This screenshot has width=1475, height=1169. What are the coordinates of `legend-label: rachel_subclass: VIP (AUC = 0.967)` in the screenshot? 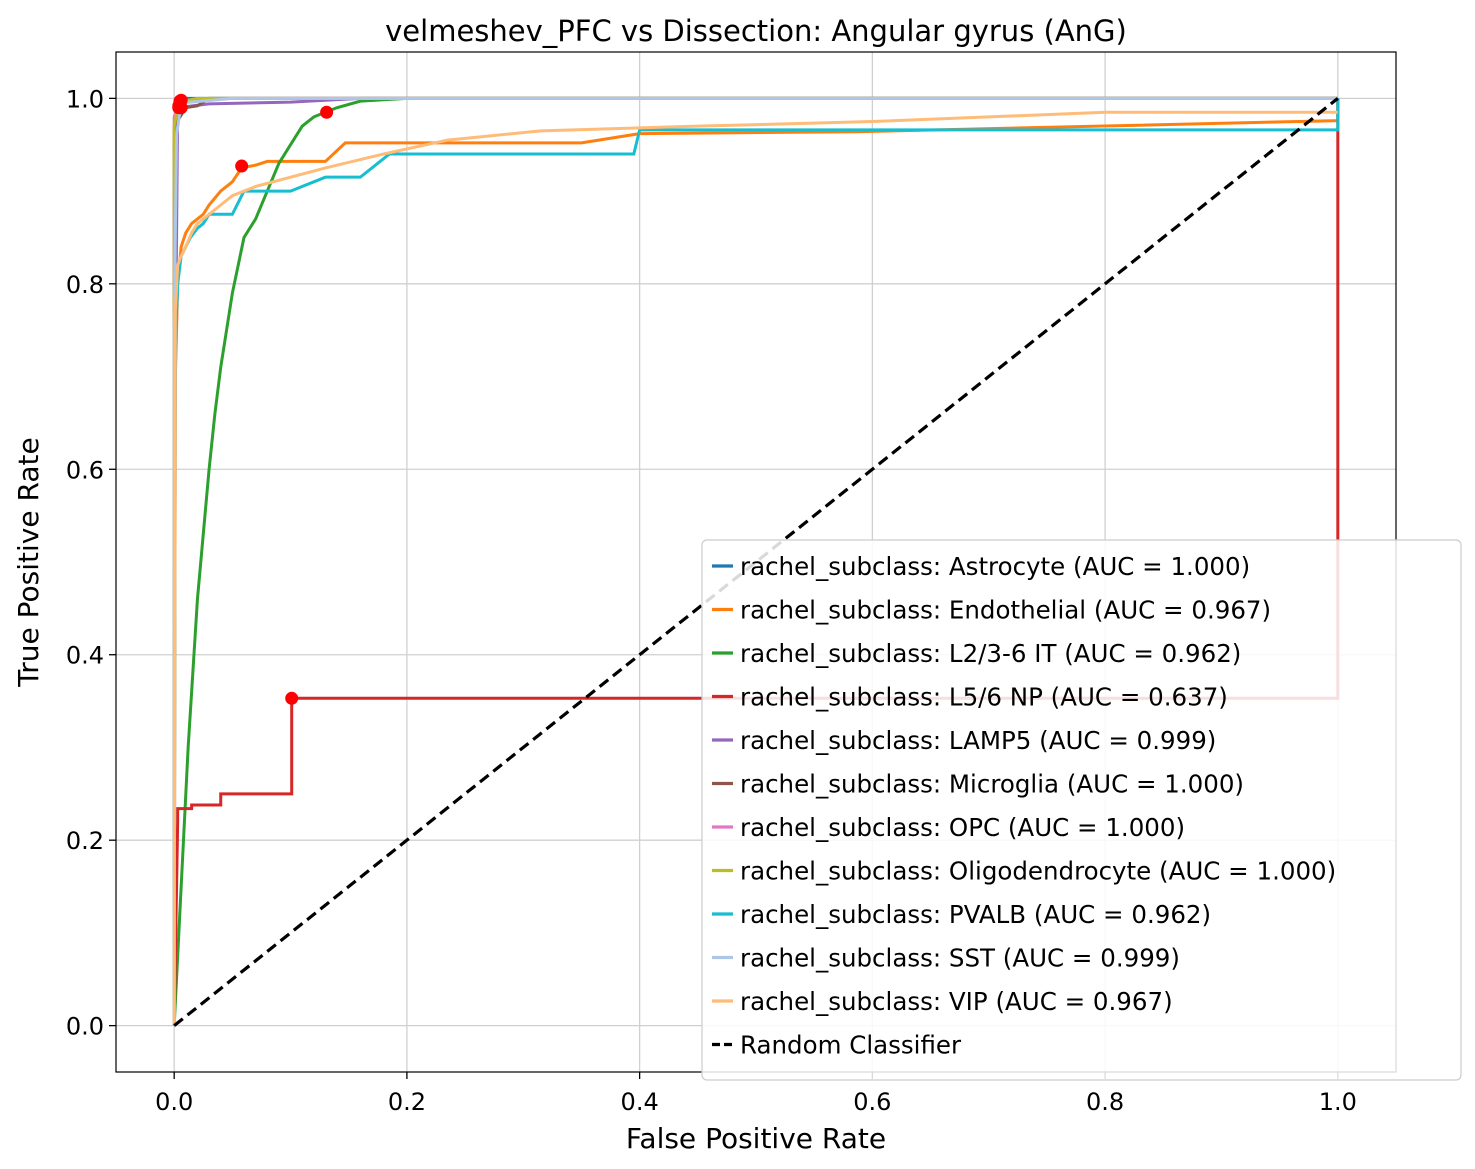 It's located at (956, 1001).